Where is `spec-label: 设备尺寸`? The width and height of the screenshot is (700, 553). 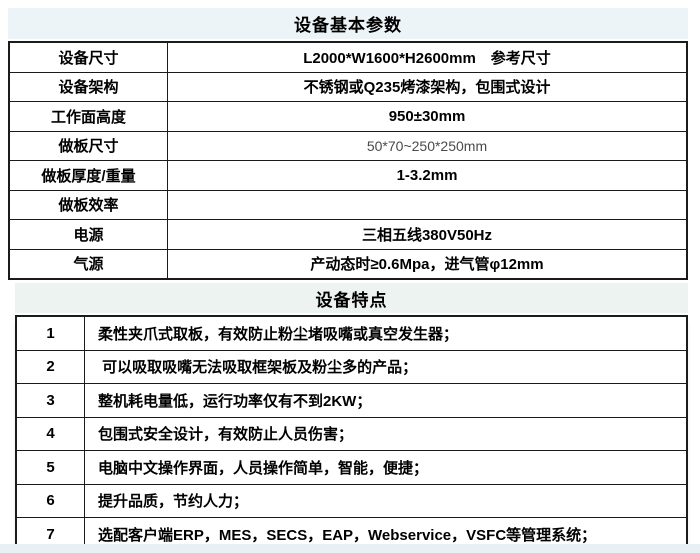
spec-label: 设备尺寸 is located at coordinates (88, 57).